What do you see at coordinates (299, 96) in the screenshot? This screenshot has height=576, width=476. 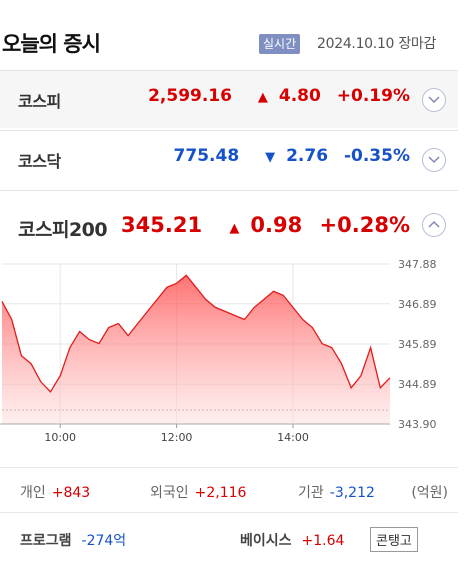 I see `change-value: 4.80` at bounding box center [299, 96].